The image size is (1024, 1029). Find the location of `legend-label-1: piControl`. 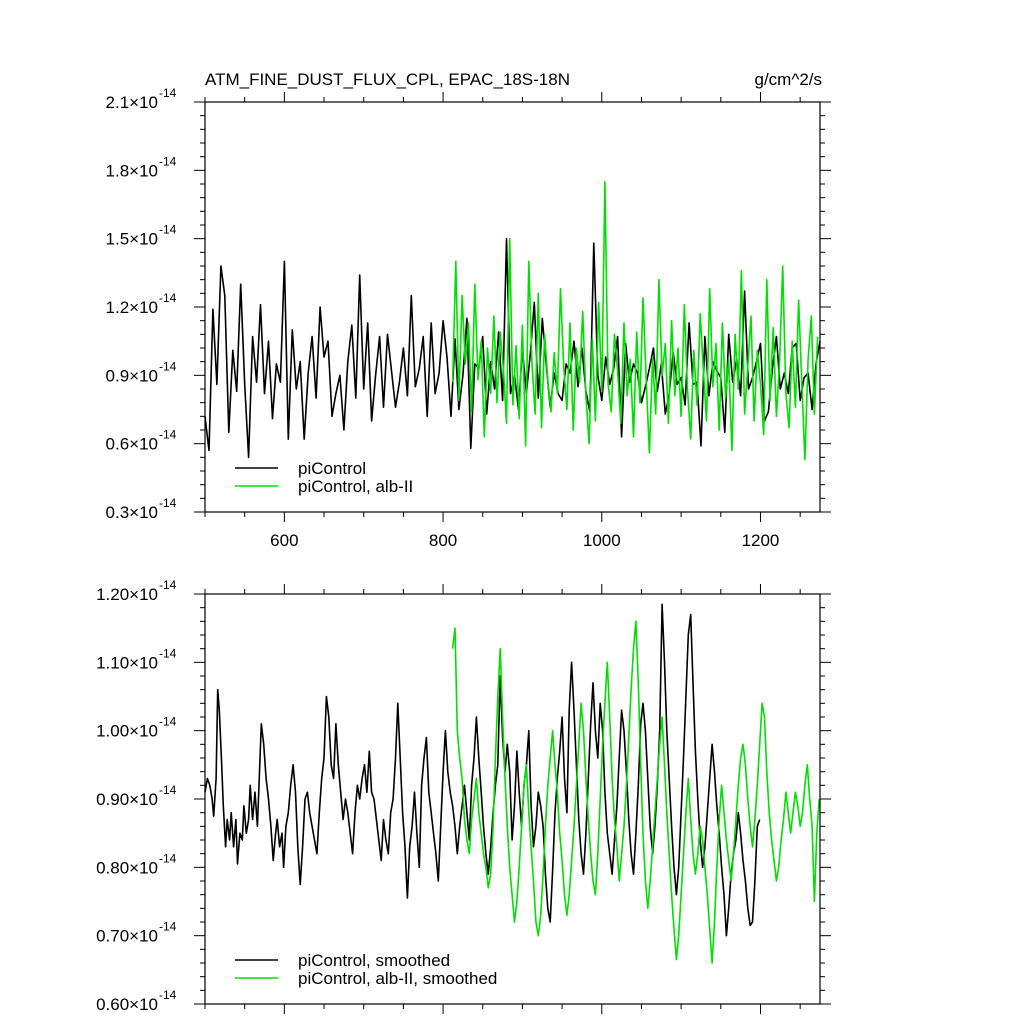

legend-label-1: piControl is located at coordinates (332, 468).